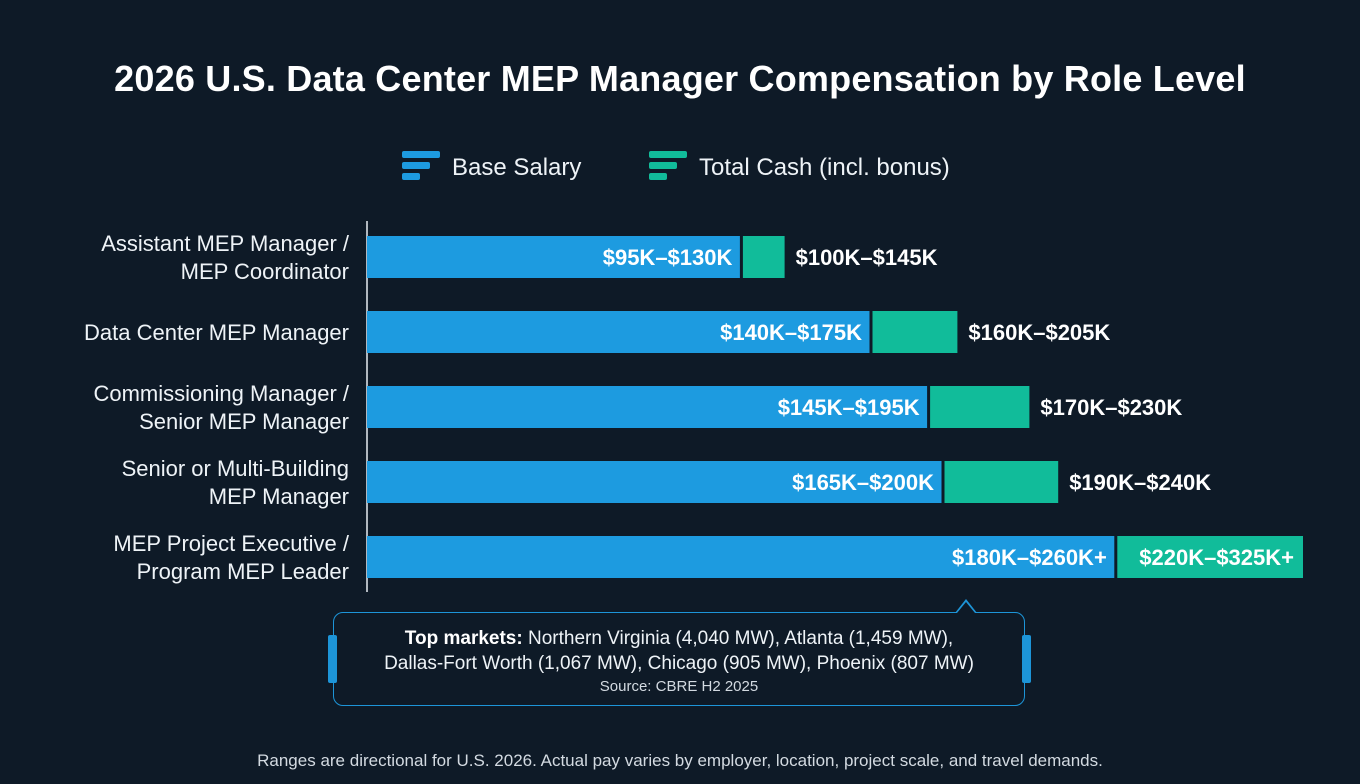  I want to click on box-accent-left, so click(332, 659).